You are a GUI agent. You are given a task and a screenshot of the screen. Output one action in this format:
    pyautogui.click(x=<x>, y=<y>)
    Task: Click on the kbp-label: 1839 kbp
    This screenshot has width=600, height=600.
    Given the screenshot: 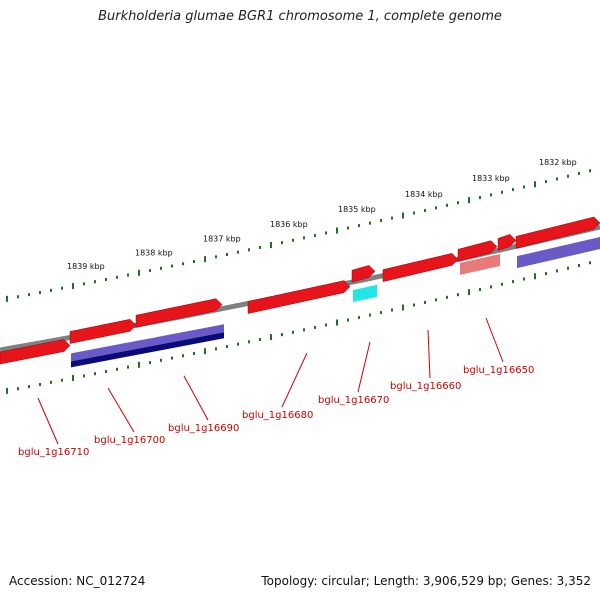 What is the action you would take?
    pyautogui.click(x=86, y=266)
    